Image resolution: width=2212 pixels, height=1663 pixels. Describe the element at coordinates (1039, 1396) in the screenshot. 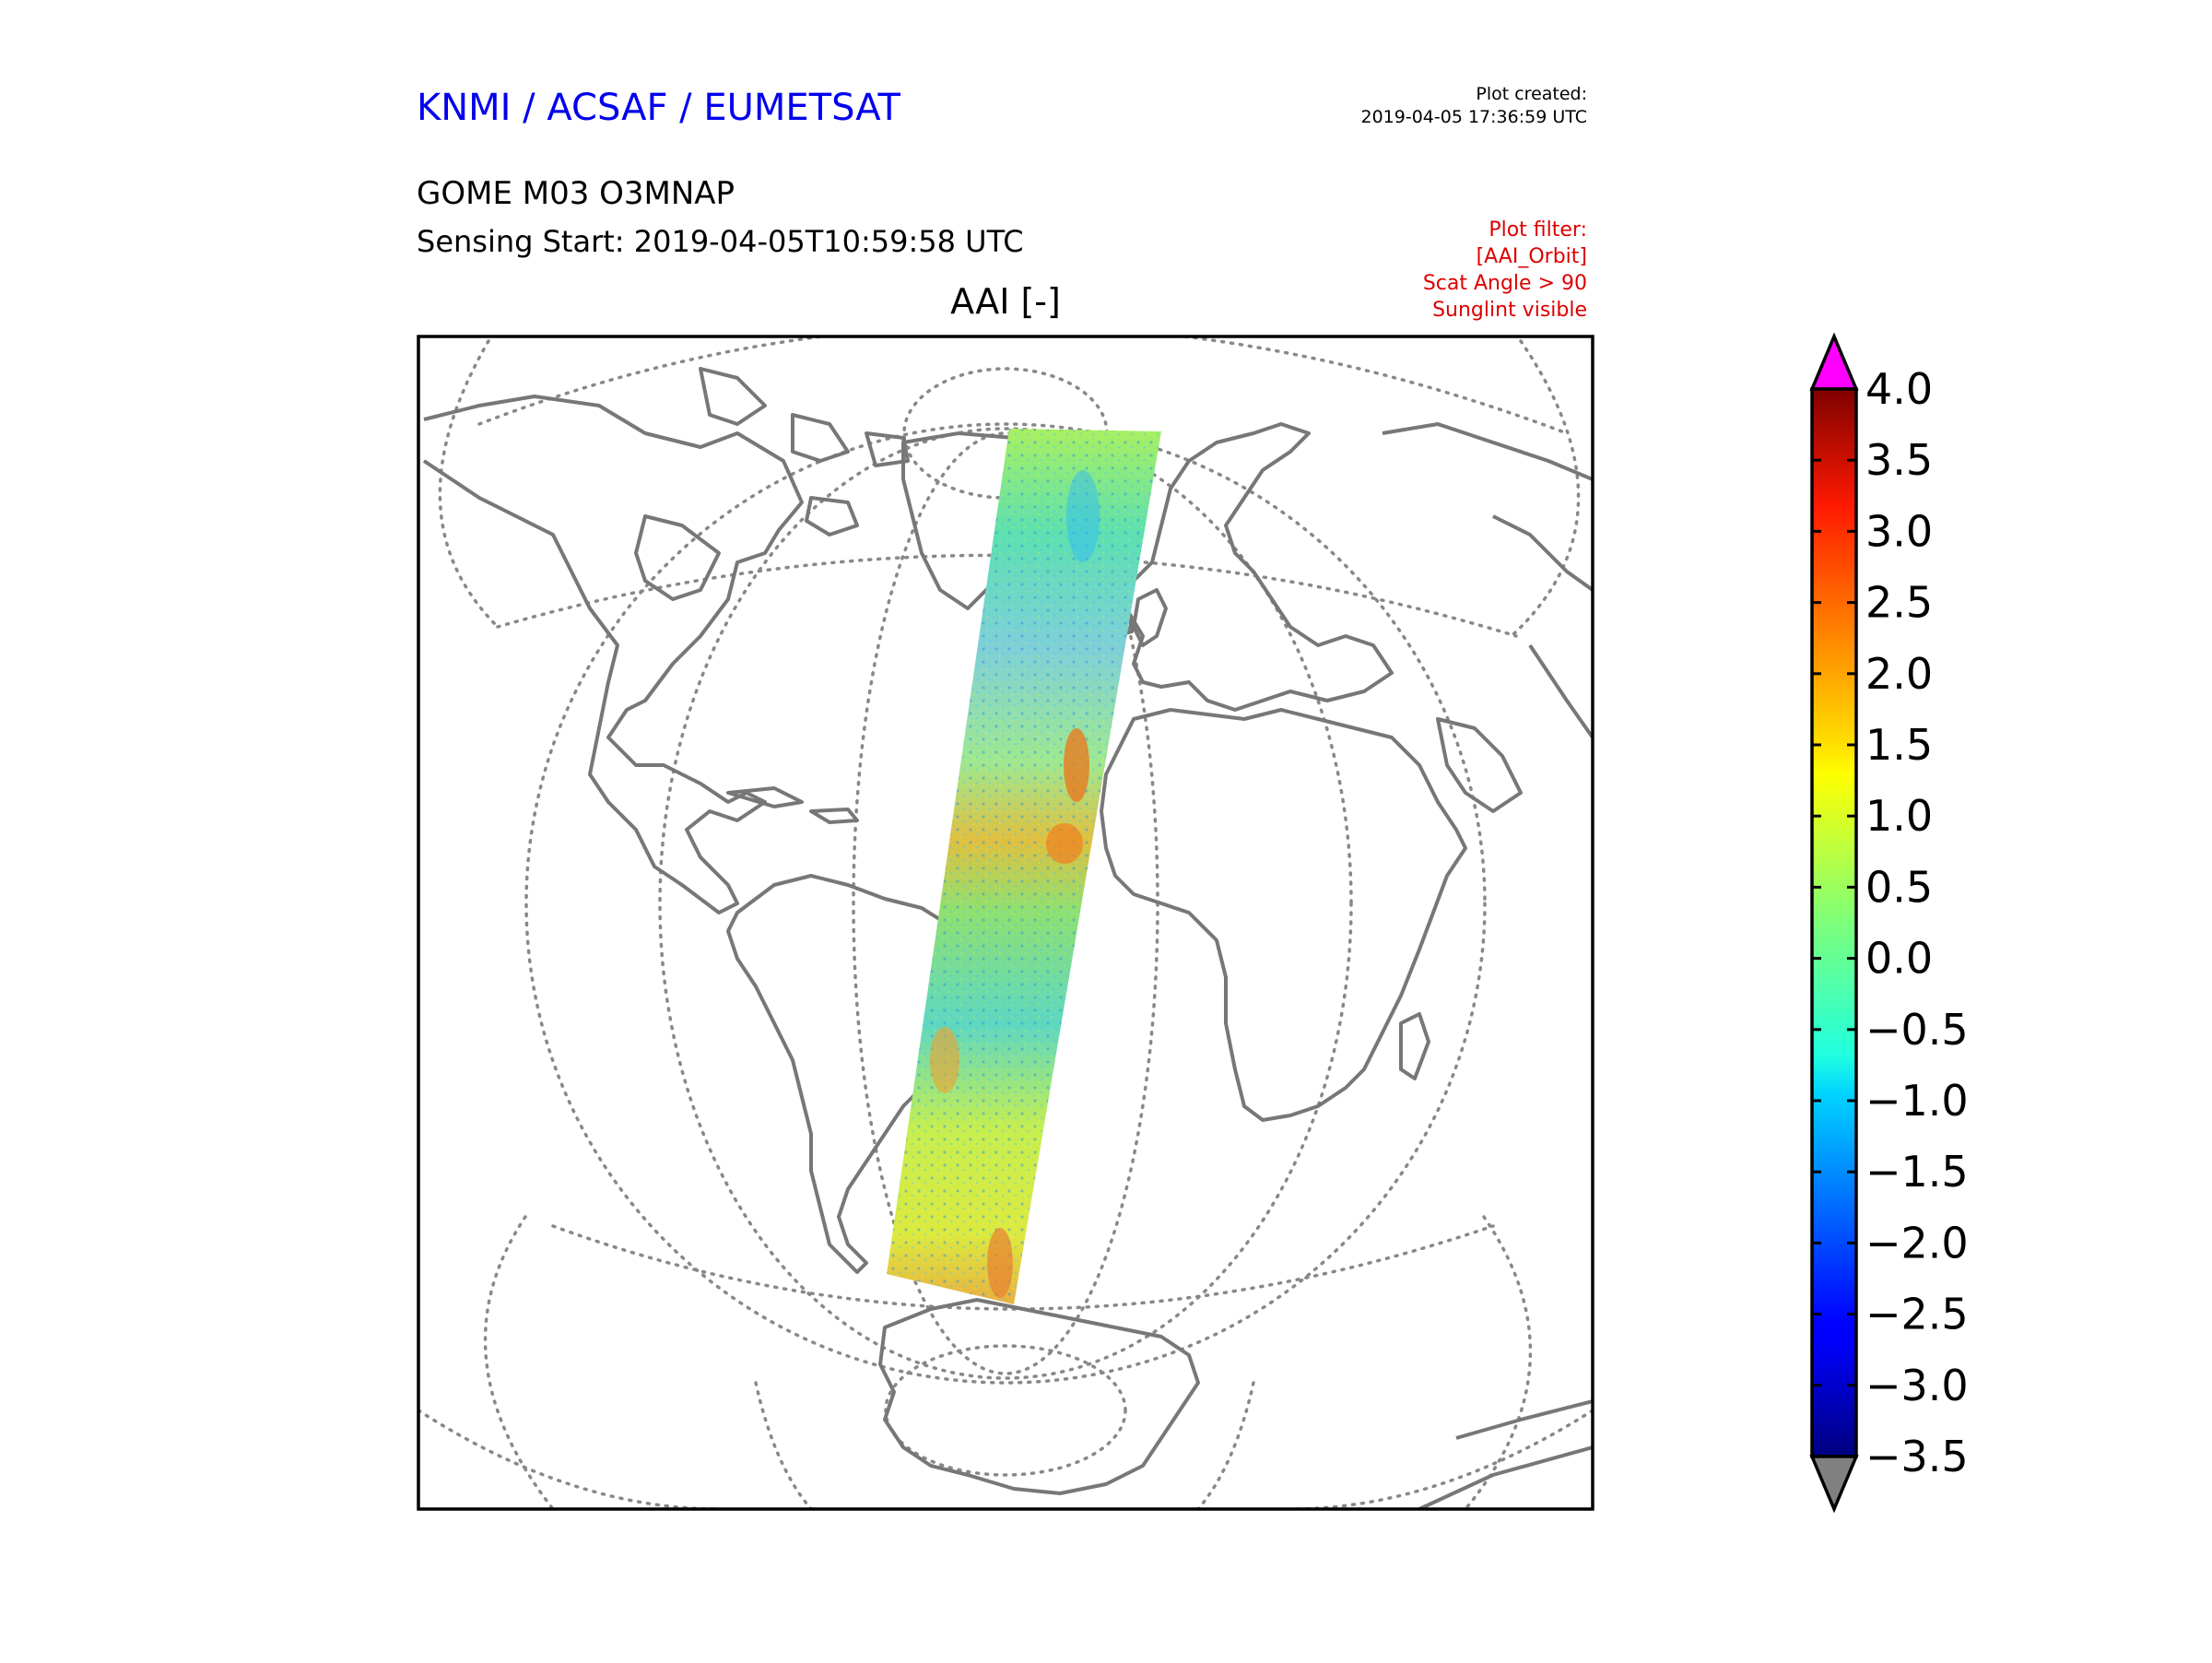

I see `antarctica-coast` at that location.